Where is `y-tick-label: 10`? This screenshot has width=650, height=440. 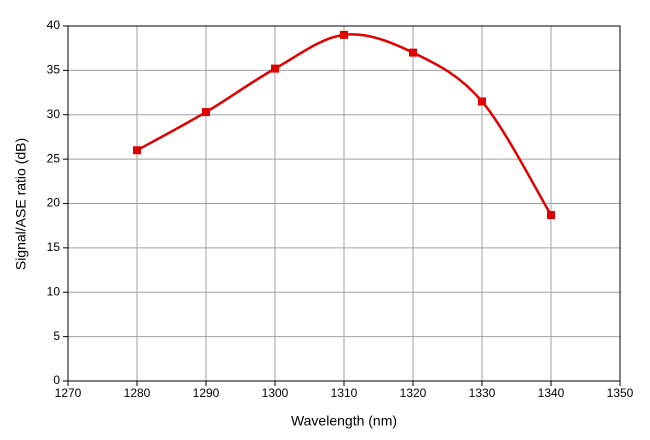 y-tick-label: 10 is located at coordinates (54, 291).